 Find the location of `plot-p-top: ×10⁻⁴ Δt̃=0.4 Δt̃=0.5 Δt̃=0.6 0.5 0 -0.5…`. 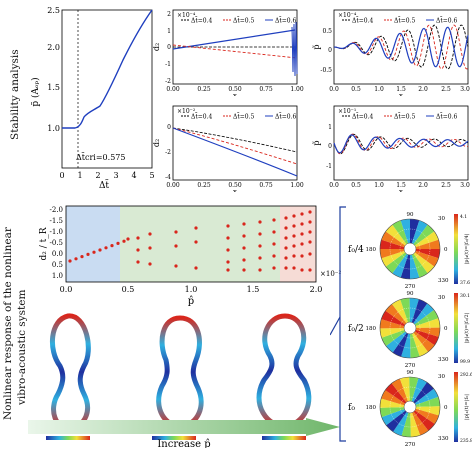

plot-p-top: ×10⁻⁴ Δt̃=0.4 Δt̃=0.5 Δt̃=0.6 0.5 0 -0.5… is located at coordinates (391, 52).